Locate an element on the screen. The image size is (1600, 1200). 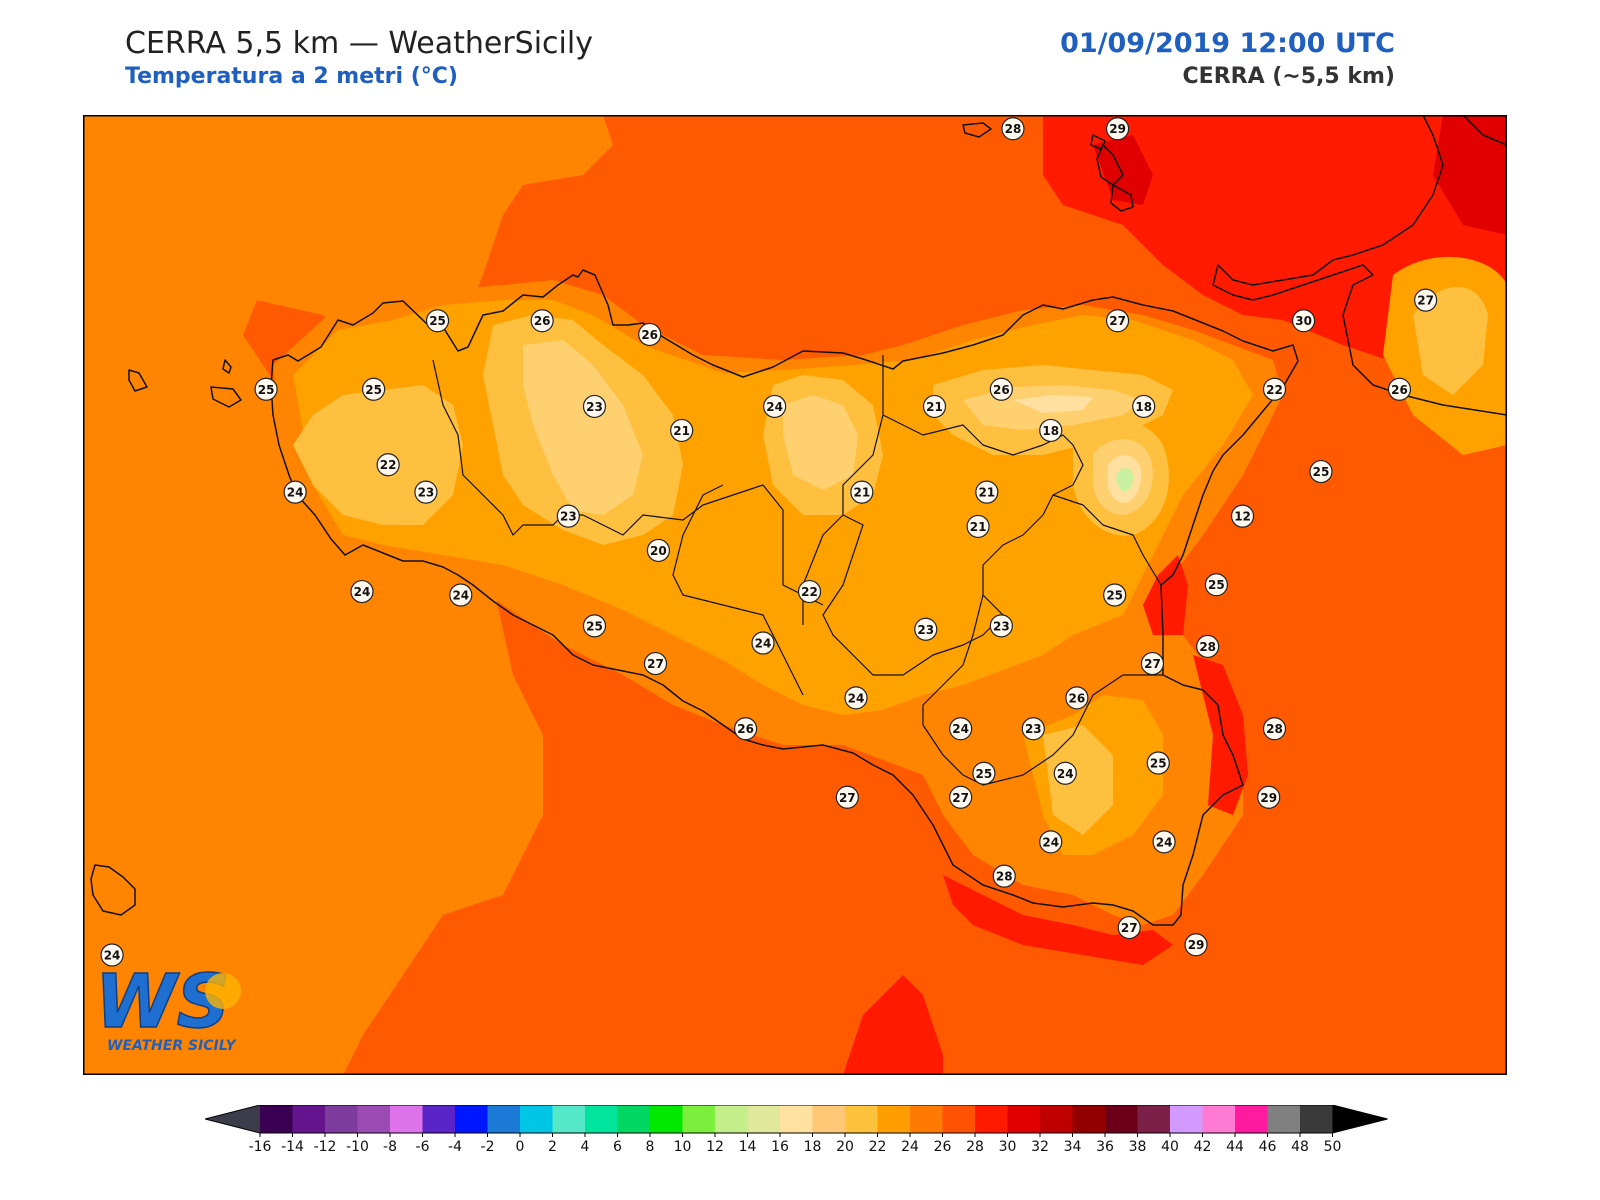
station-marker: 23 is located at coordinates (1001, 626).